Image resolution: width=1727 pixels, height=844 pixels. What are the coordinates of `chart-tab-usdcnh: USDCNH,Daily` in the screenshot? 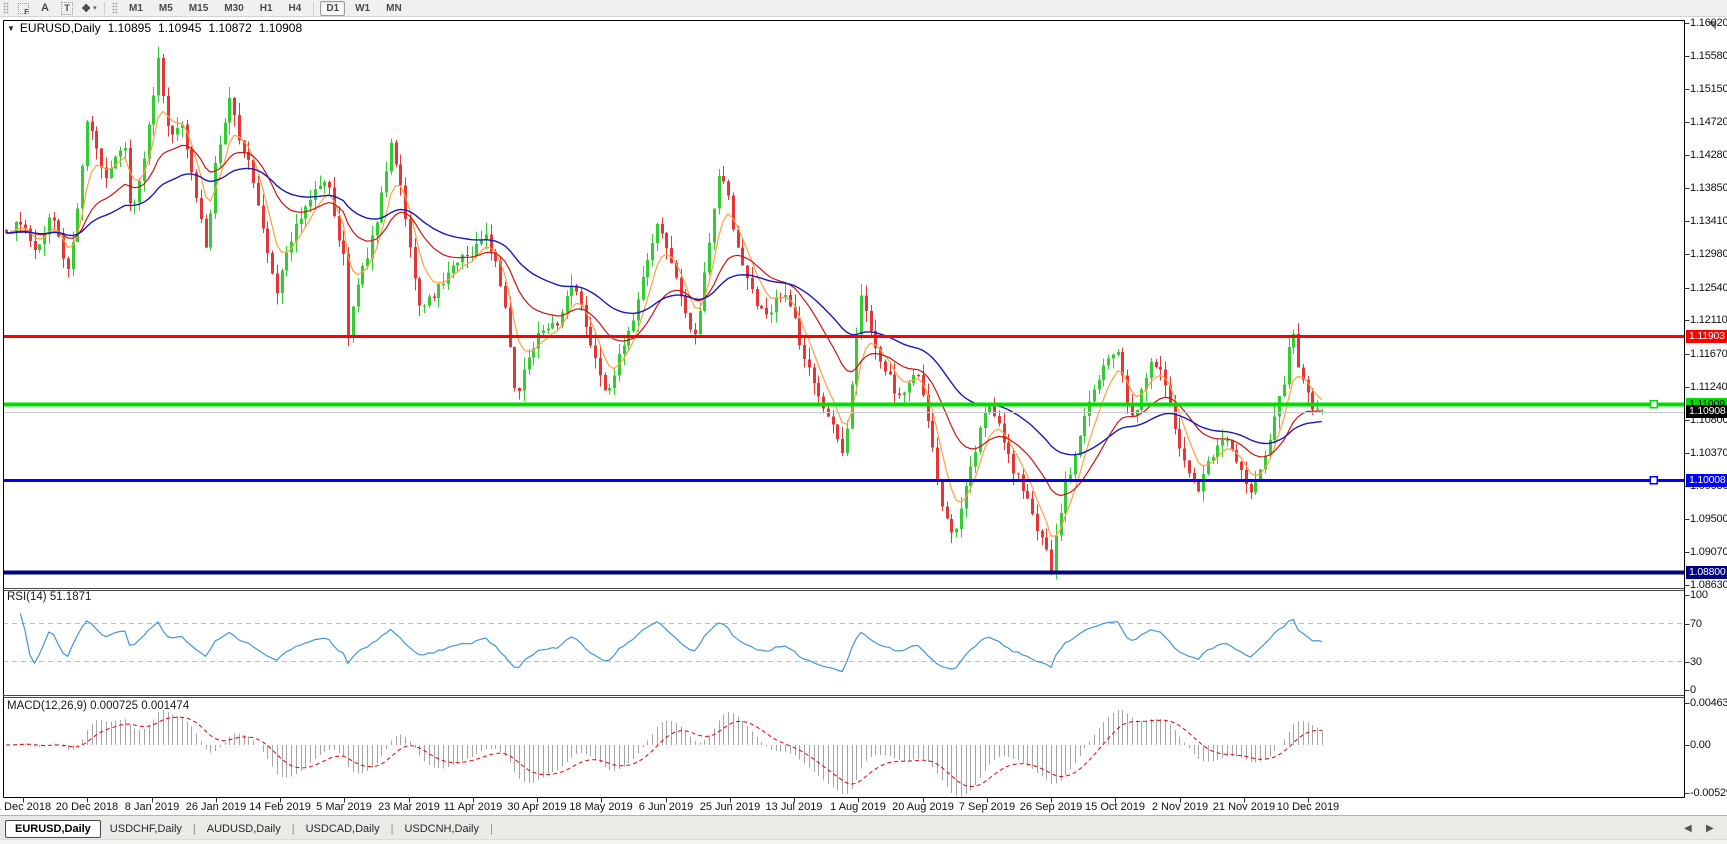 It's located at (441, 829).